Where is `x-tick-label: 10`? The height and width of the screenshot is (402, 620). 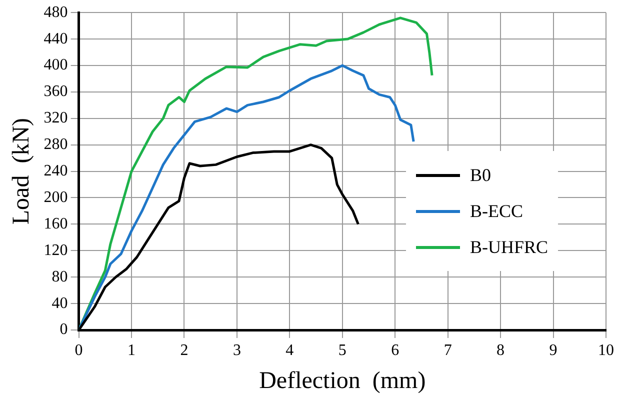
x-tick-label: 10 is located at coordinates (606, 350).